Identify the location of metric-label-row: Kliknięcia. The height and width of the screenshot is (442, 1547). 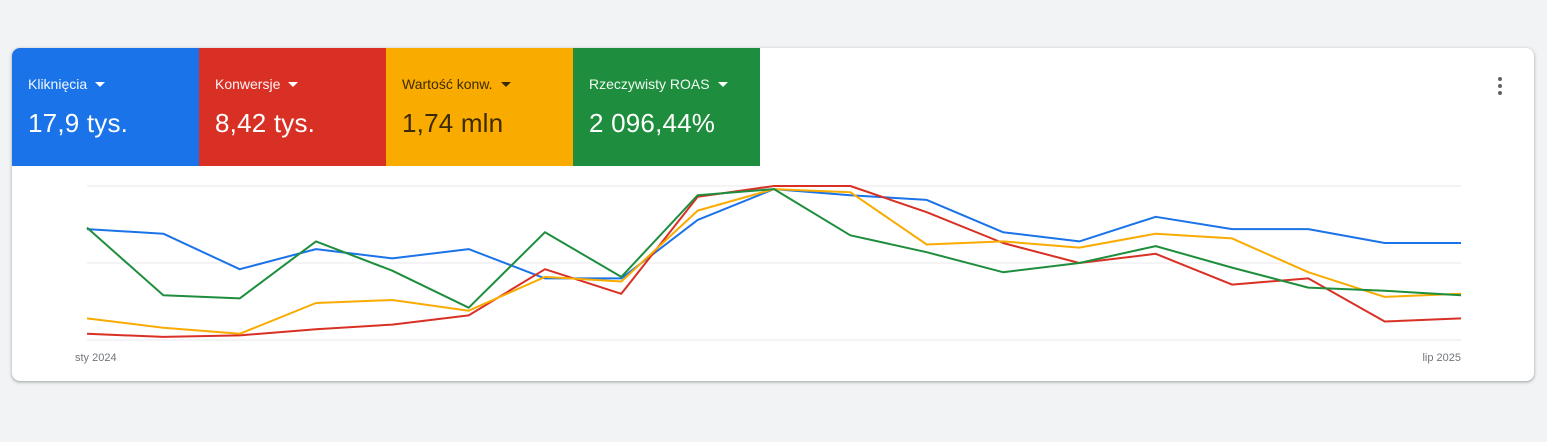
(105, 84).